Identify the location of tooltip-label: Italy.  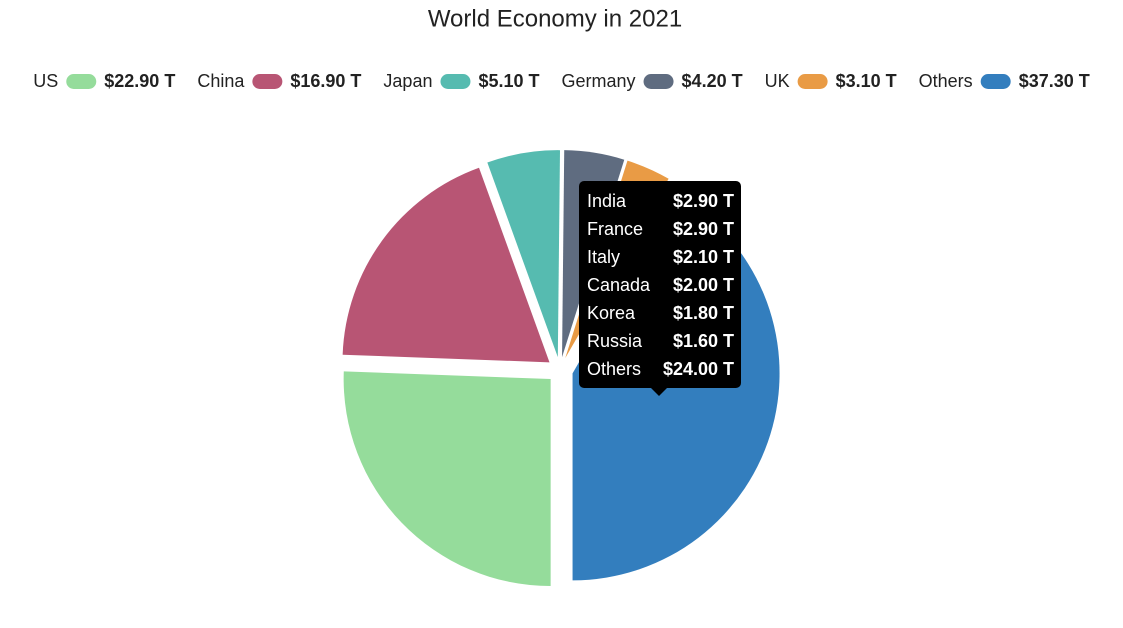
(603, 257).